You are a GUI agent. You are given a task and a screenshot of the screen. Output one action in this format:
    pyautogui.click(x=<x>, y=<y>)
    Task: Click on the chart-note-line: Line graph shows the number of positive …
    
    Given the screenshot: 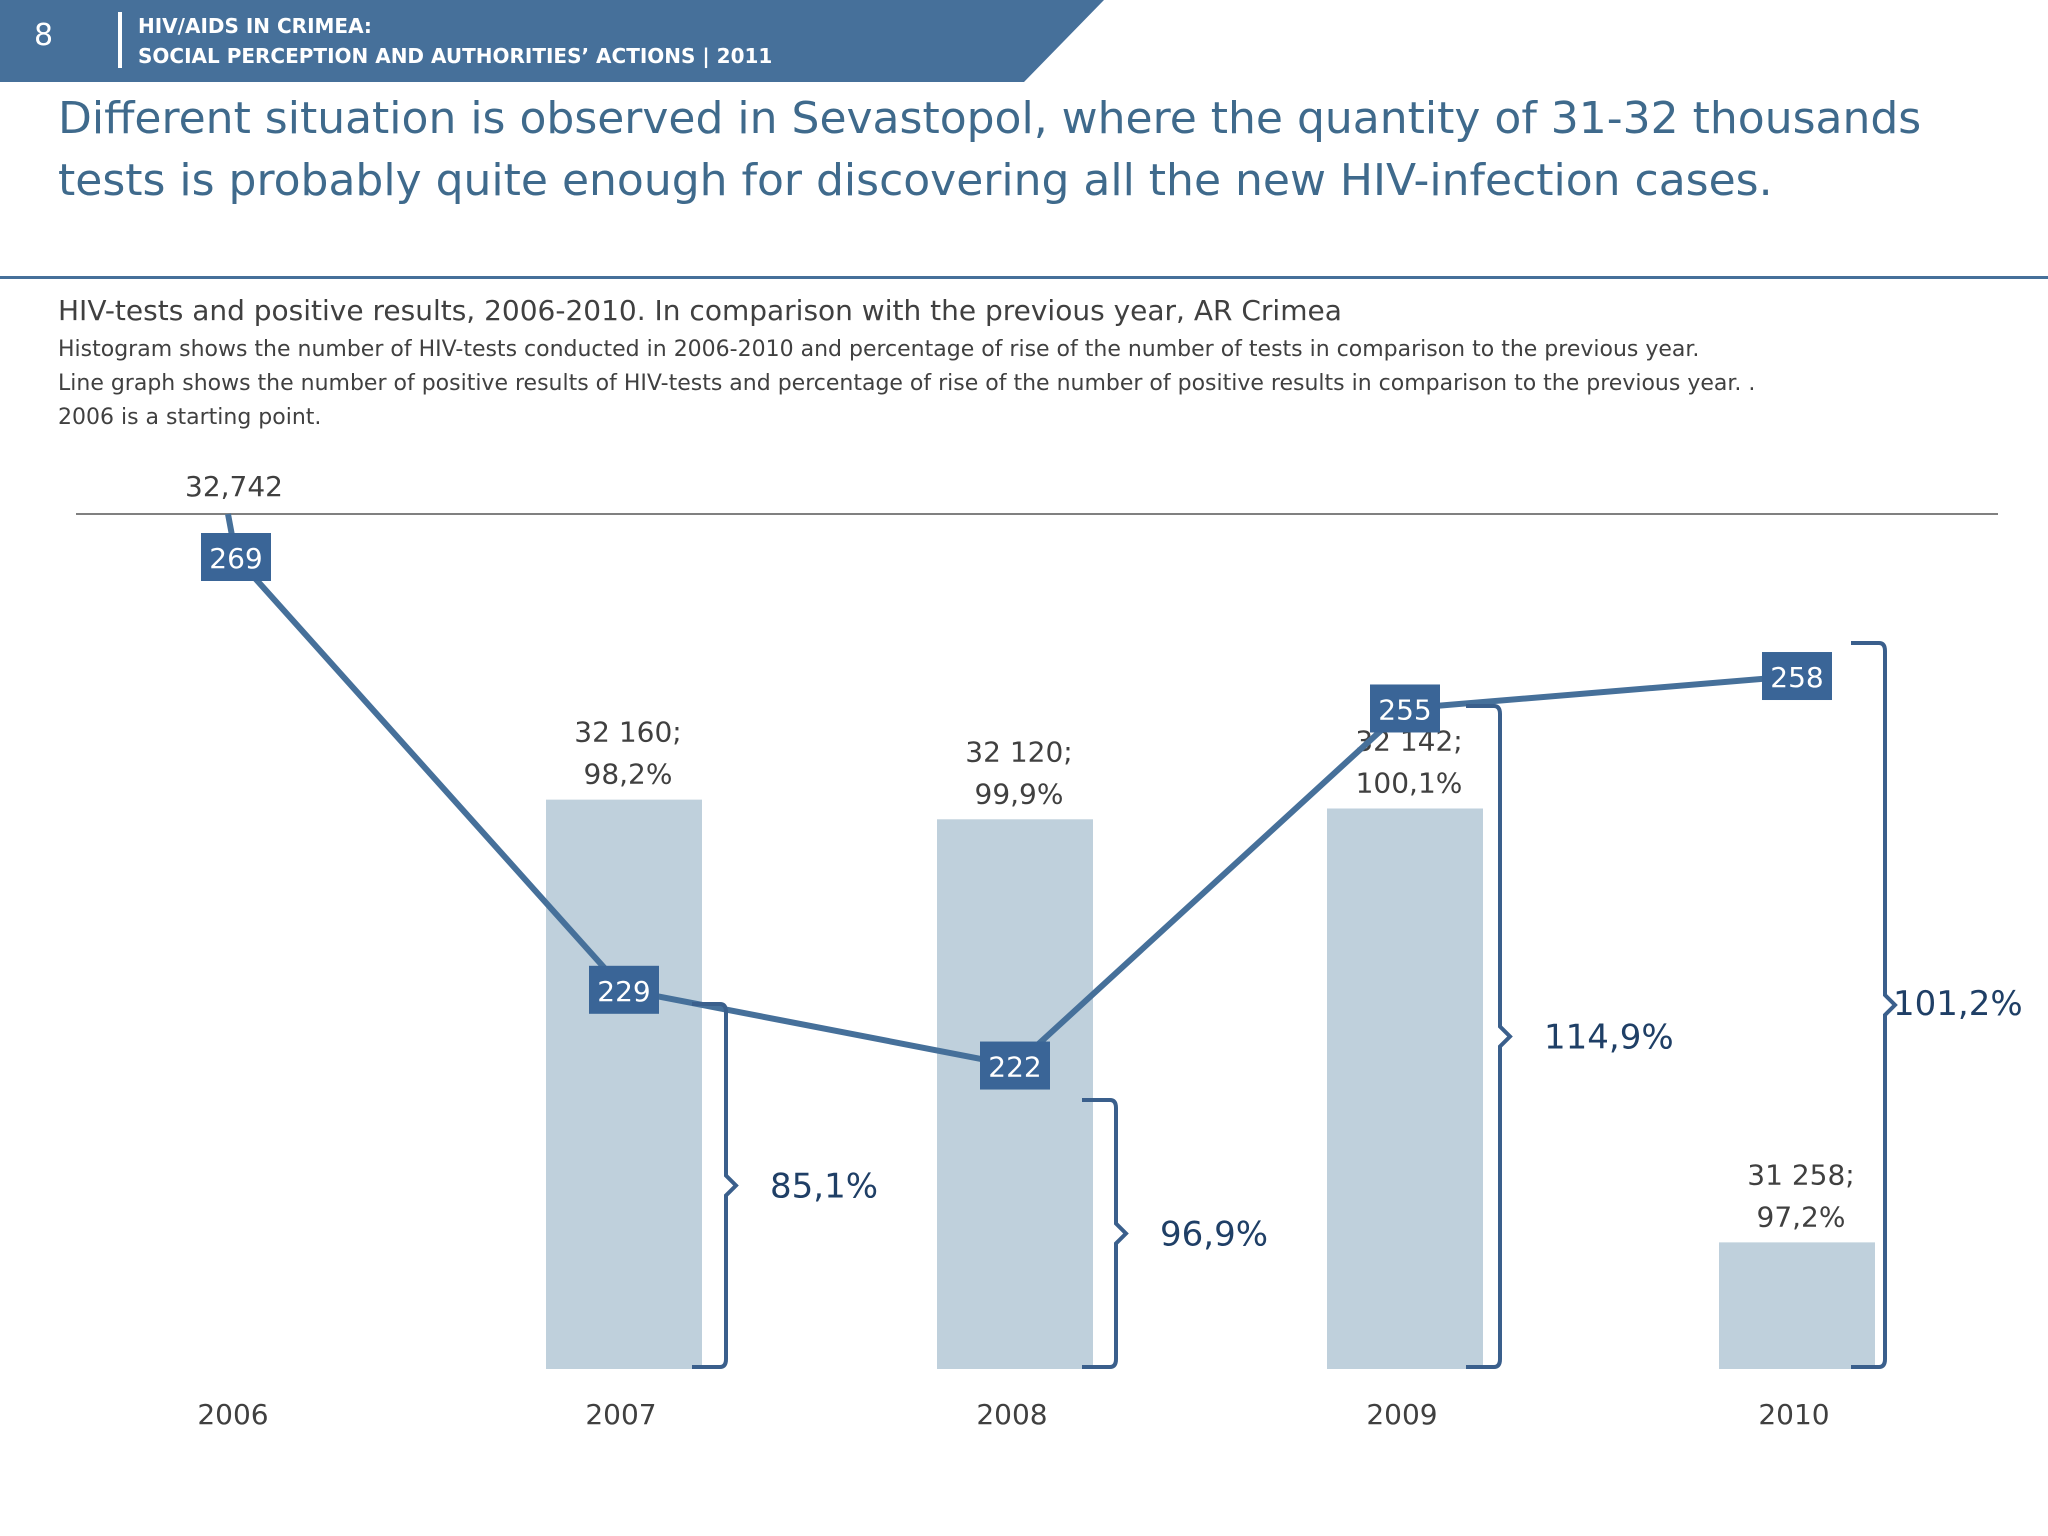 What is the action you would take?
    pyautogui.click(x=907, y=383)
    